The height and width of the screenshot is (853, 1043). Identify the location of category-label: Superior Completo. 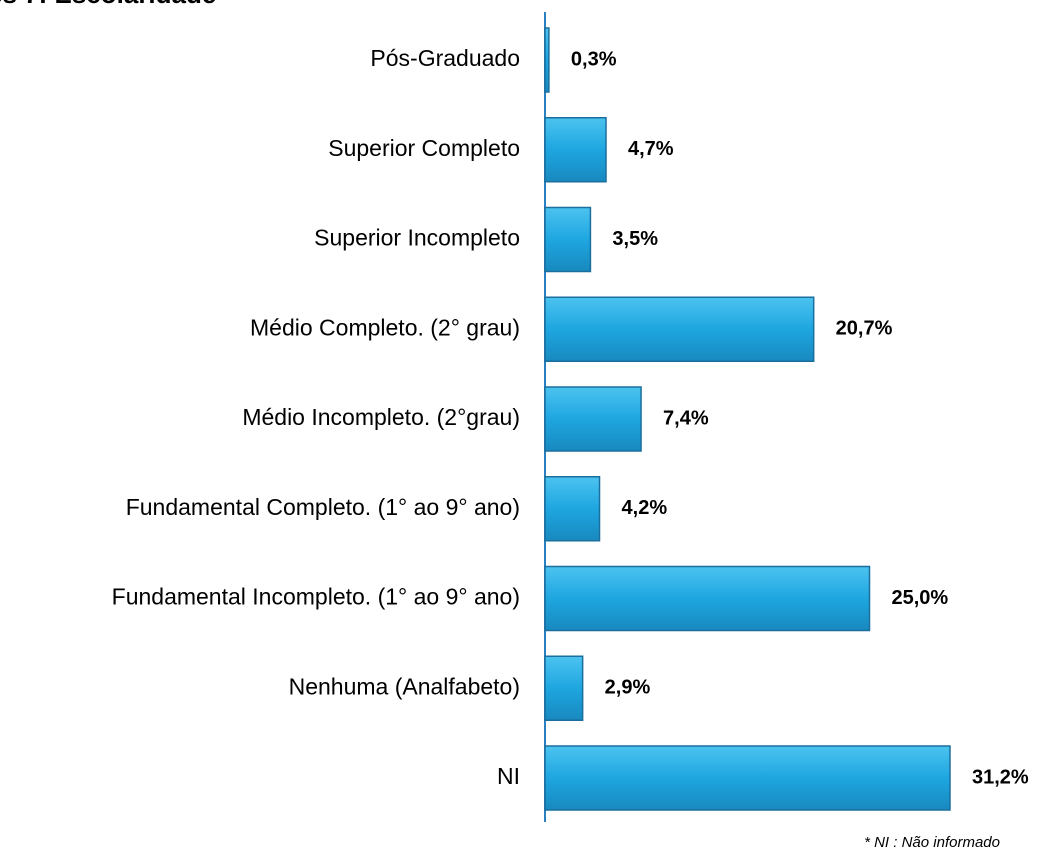
(424, 148).